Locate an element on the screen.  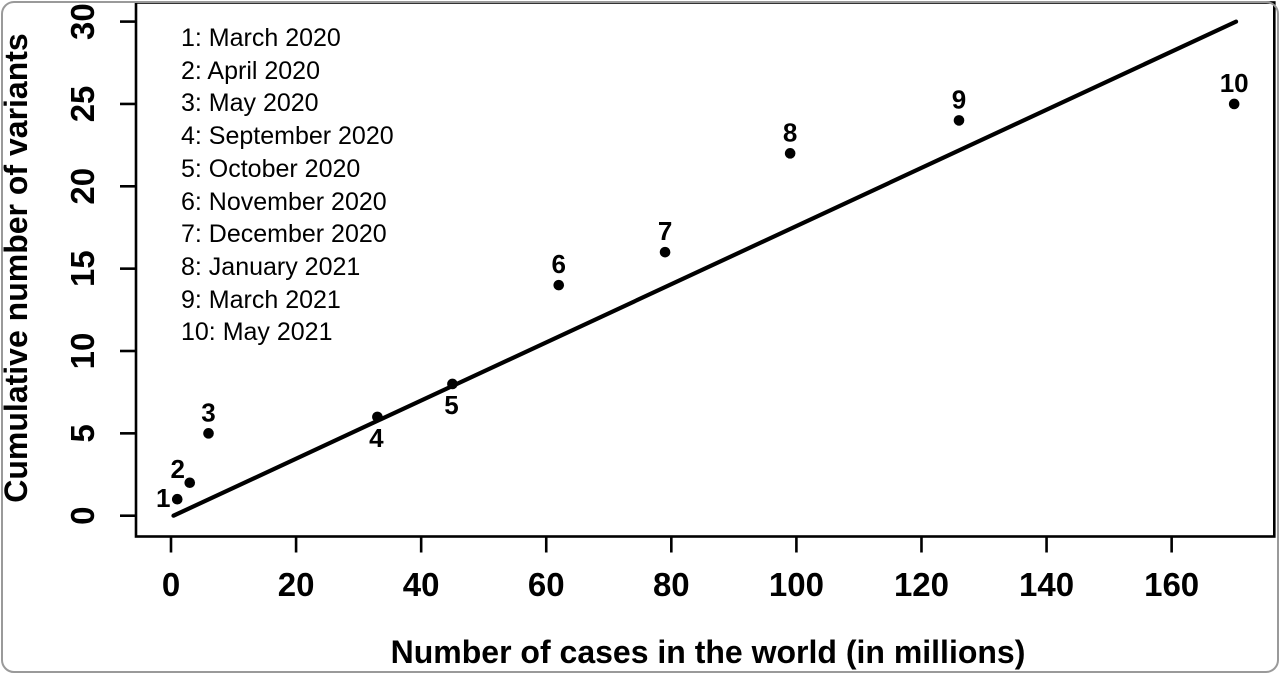
point-label-9: 9 is located at coordinates (959, 99).